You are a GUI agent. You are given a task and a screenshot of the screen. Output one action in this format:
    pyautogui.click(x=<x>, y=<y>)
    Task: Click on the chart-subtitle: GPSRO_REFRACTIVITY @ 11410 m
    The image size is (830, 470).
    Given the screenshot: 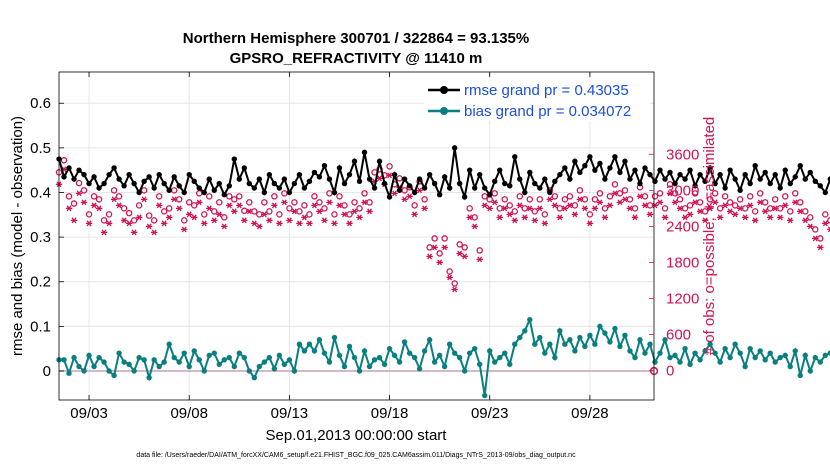 What is the action you would take?
    pyautogui.click(x=356, y=58)
    